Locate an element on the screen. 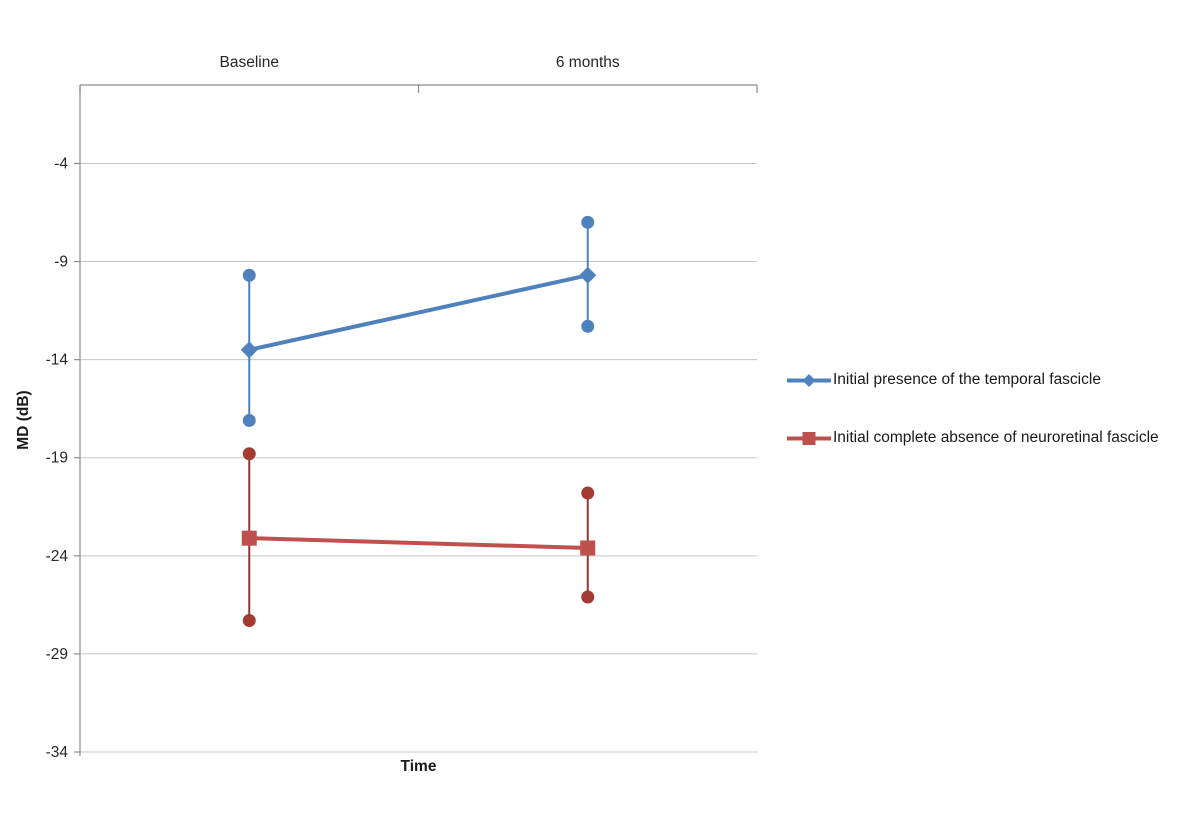 Image resolution: width=1191 pixels, height=832 pixels. x-category-label: Baseline is located at coordinates (249, 62).